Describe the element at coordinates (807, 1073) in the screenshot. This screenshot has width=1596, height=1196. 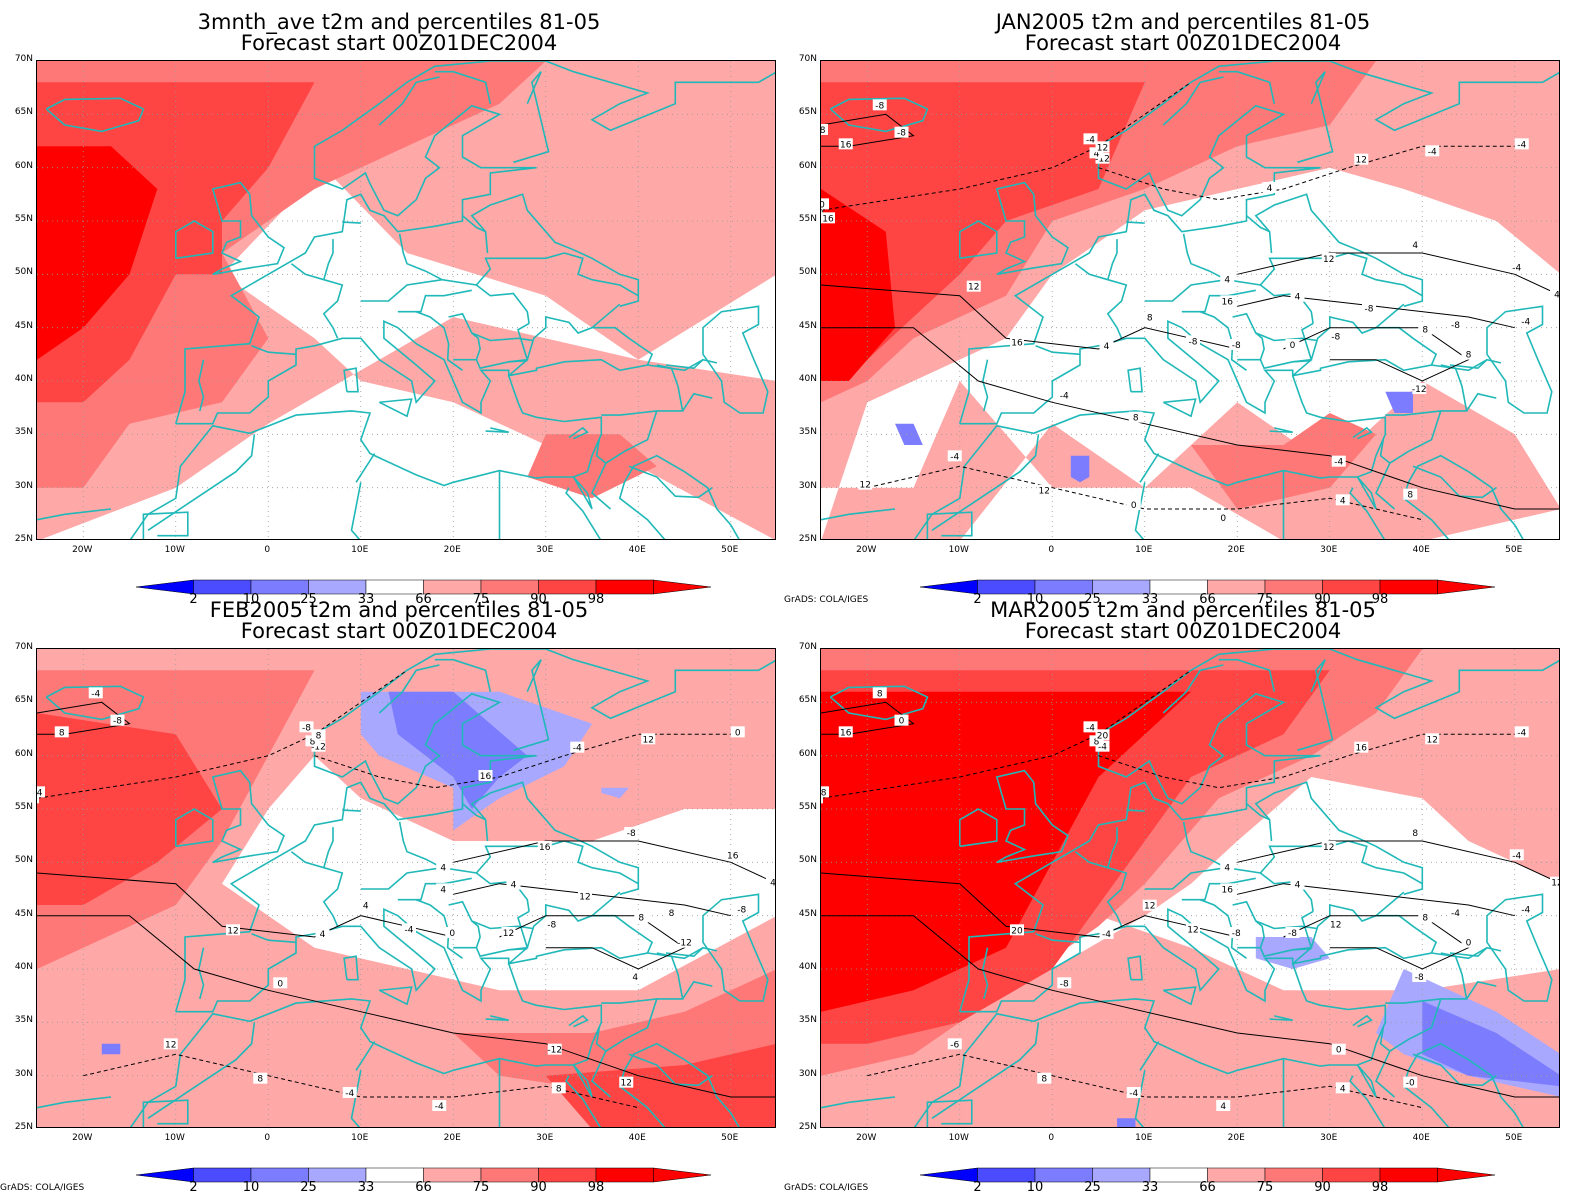
I see `latitude-label: 30N` at that location.